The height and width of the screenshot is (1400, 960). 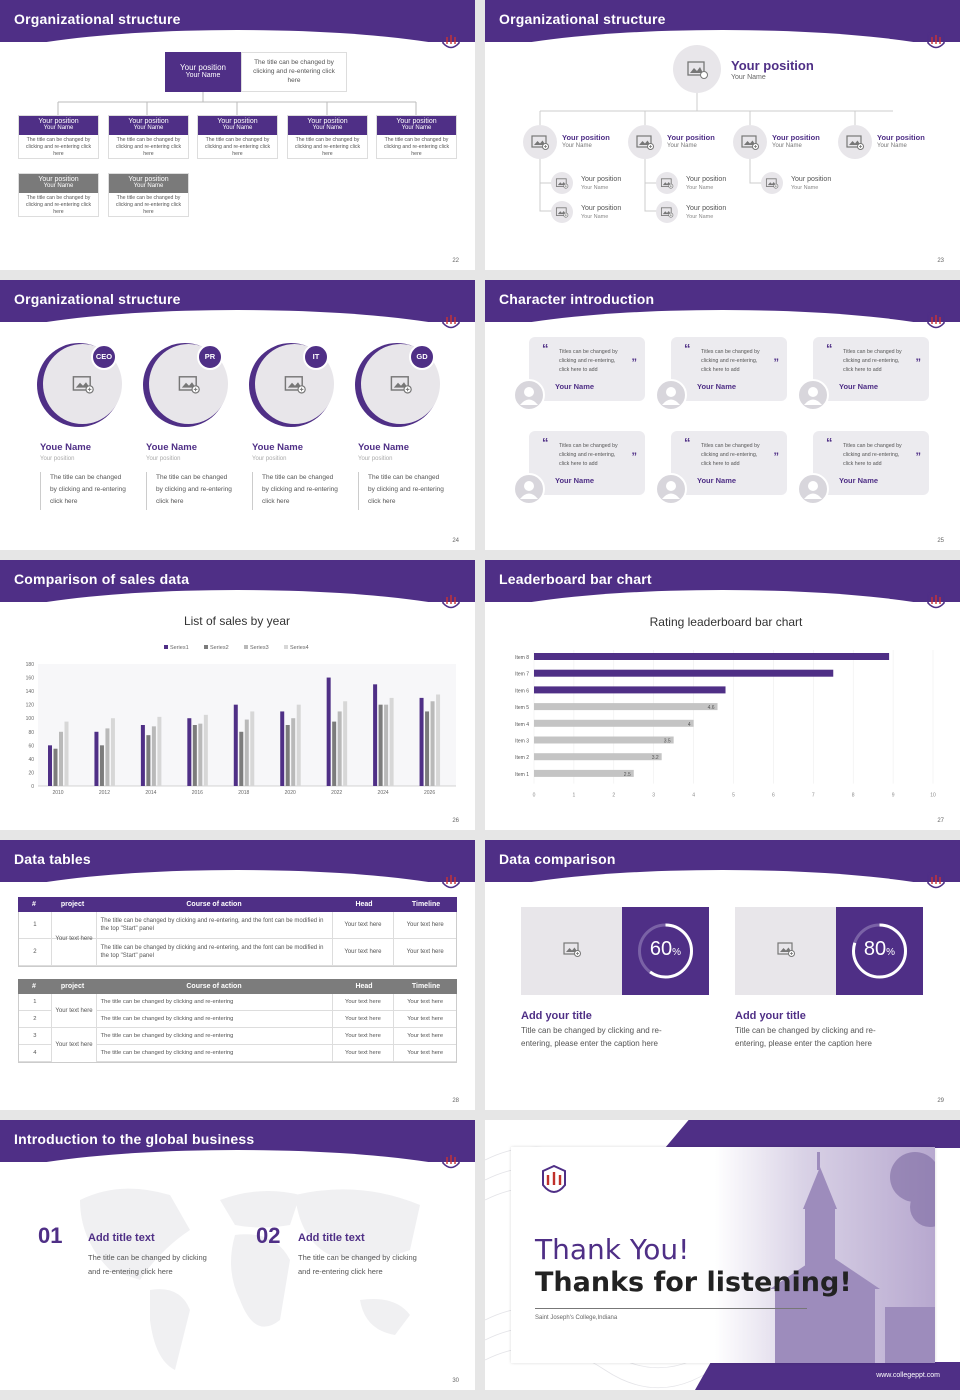 I want to click on slide-title: Leaderboard bar chart, so click(x=575, y=579).